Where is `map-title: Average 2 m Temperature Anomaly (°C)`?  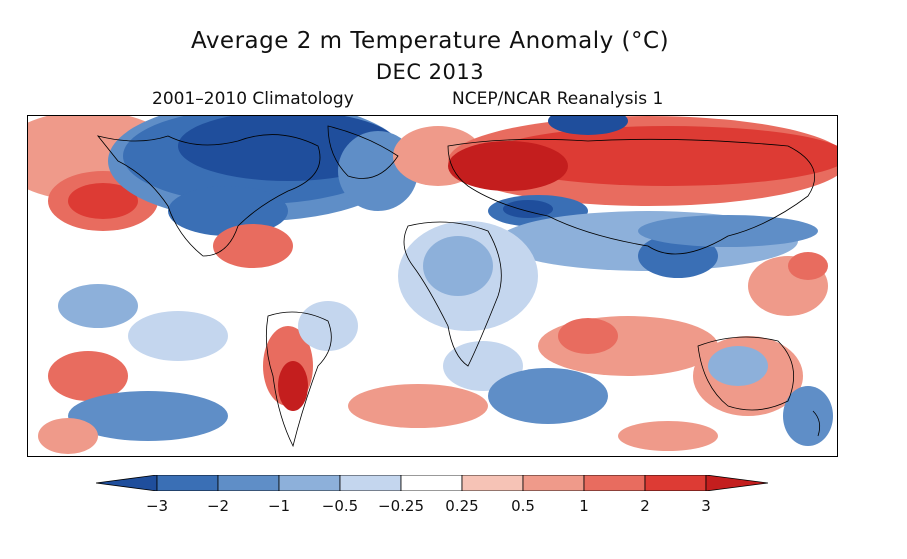
map-title: Average 2 m Temperature Anomaly (°C) is located at coordinates (430, 41).